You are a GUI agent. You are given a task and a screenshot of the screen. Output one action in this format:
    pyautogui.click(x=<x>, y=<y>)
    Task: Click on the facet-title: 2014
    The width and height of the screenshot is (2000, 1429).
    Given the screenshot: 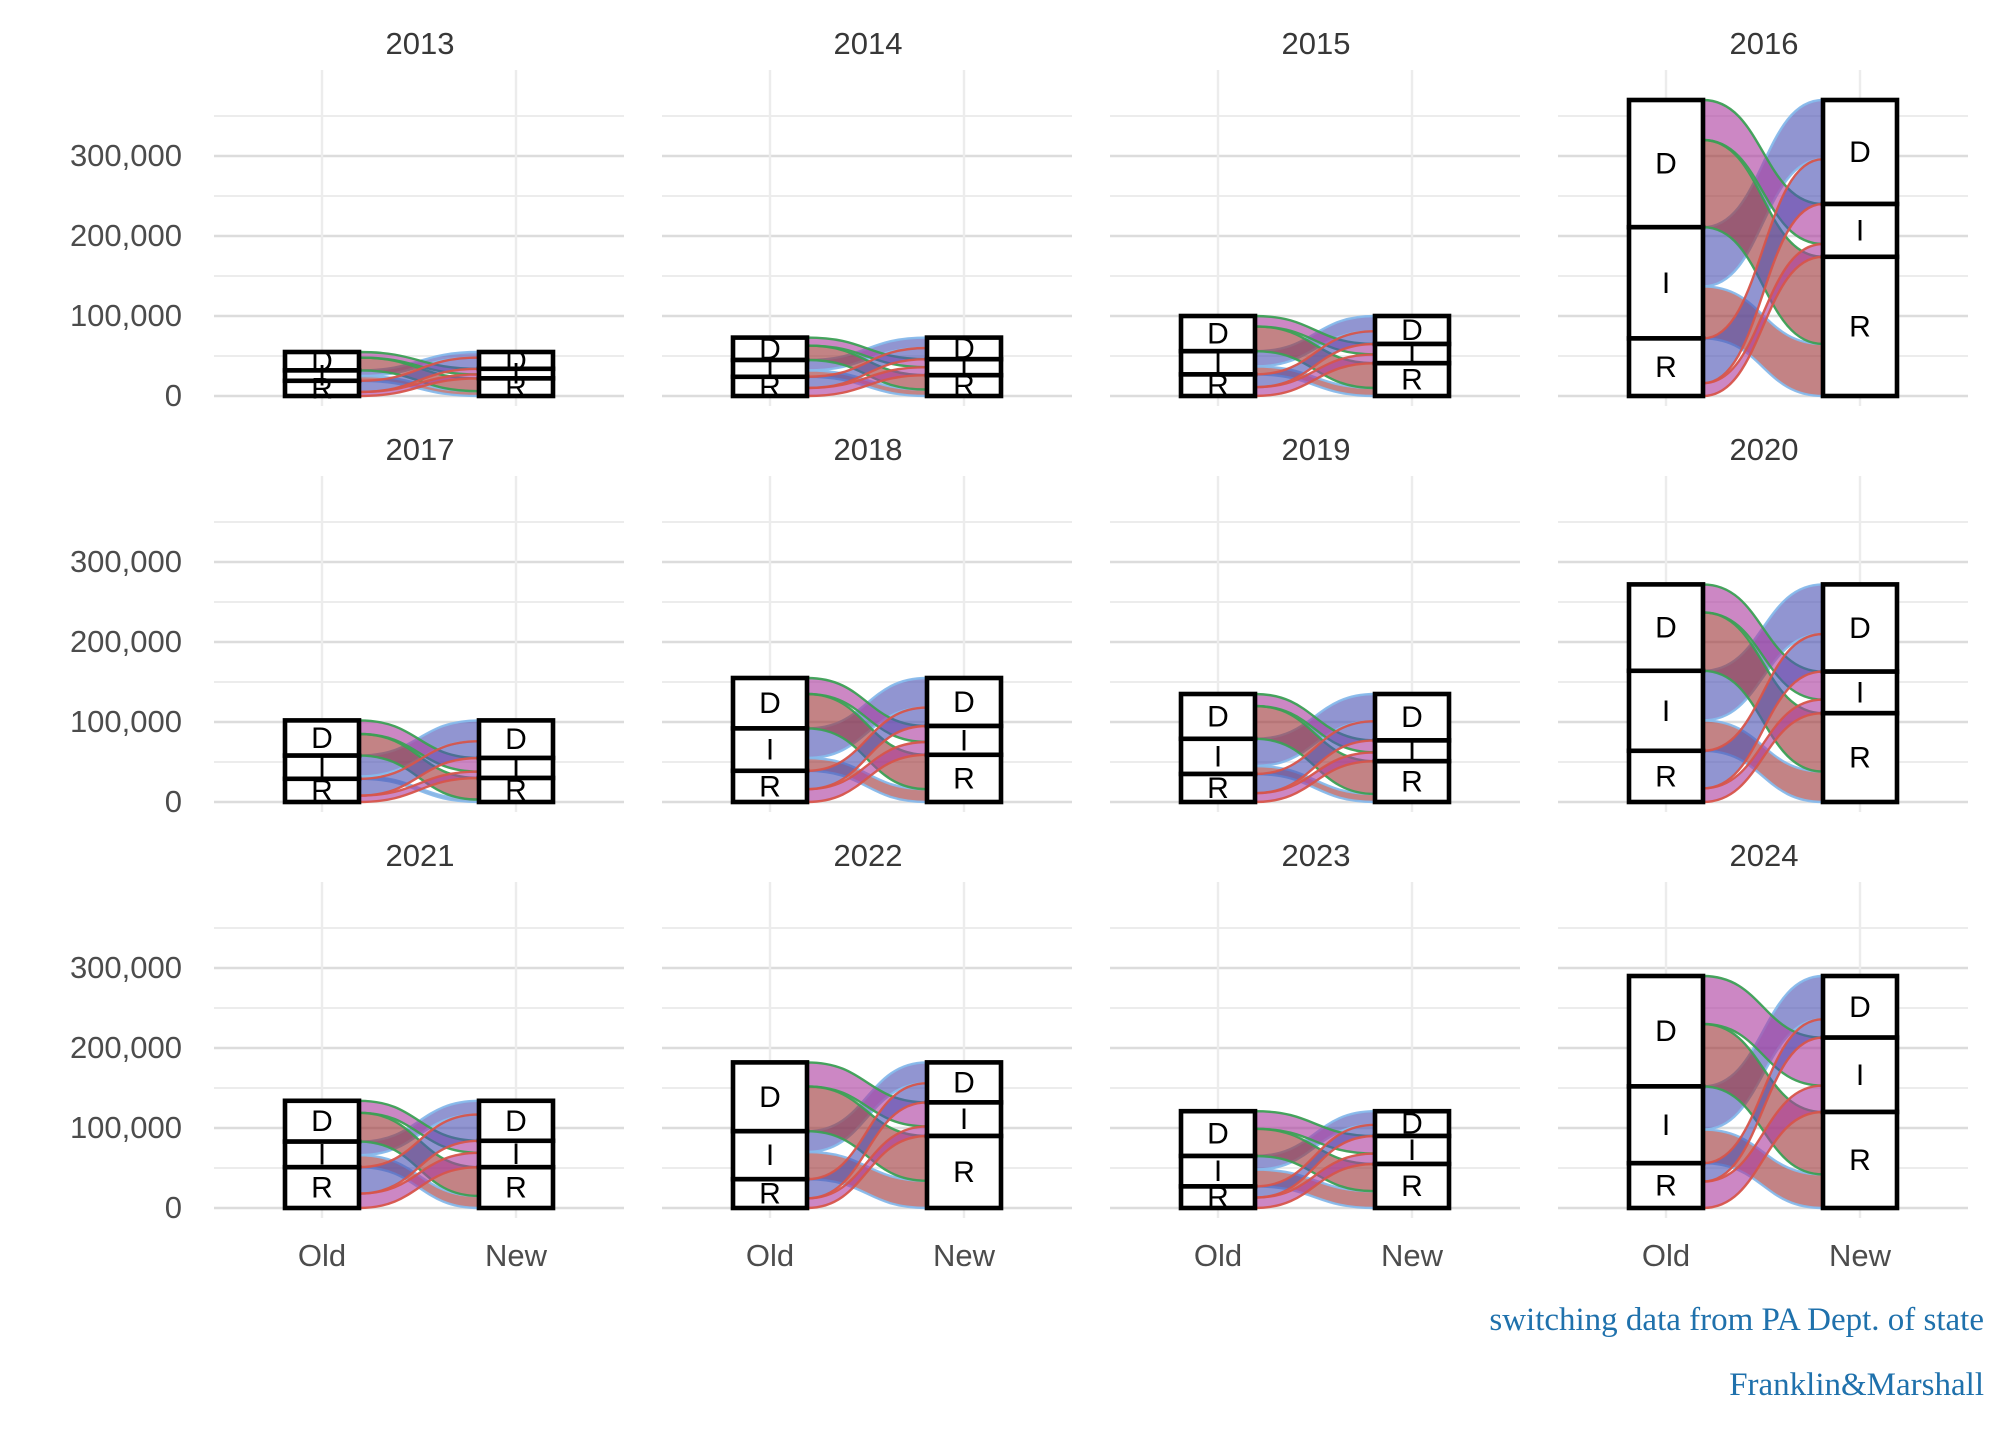 What is the action you would take?
    pyautogui.click(x=868, y=43)
    